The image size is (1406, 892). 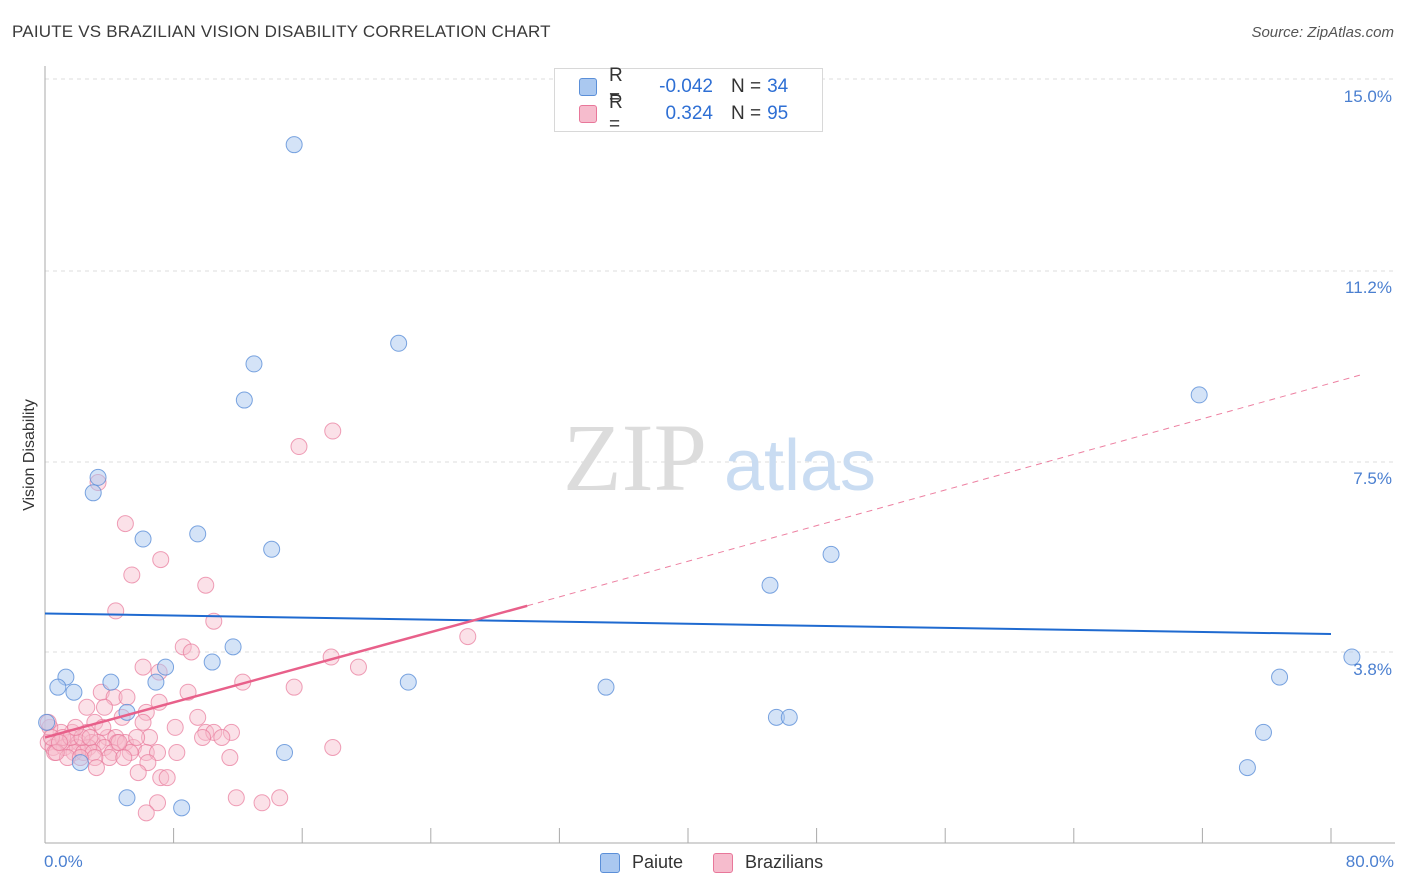 What do you see at coordinates (1322, 32) in the screenshot?
I see `source-label: Source: ZipAtlas.com` at bounding box center [1322, 32].